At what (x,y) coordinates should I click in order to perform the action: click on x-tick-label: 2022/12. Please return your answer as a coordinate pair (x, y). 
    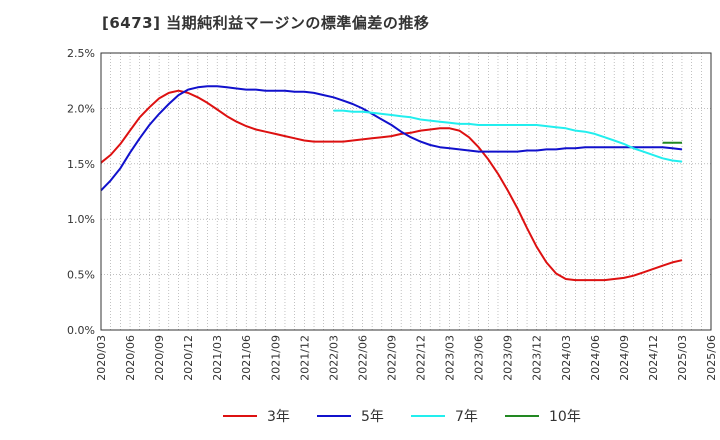
    Looking at the image, I should click on (421, 358).